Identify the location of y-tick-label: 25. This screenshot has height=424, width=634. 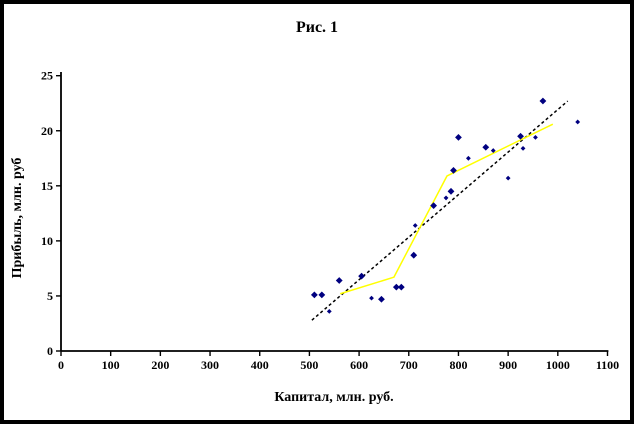
(47, 76).